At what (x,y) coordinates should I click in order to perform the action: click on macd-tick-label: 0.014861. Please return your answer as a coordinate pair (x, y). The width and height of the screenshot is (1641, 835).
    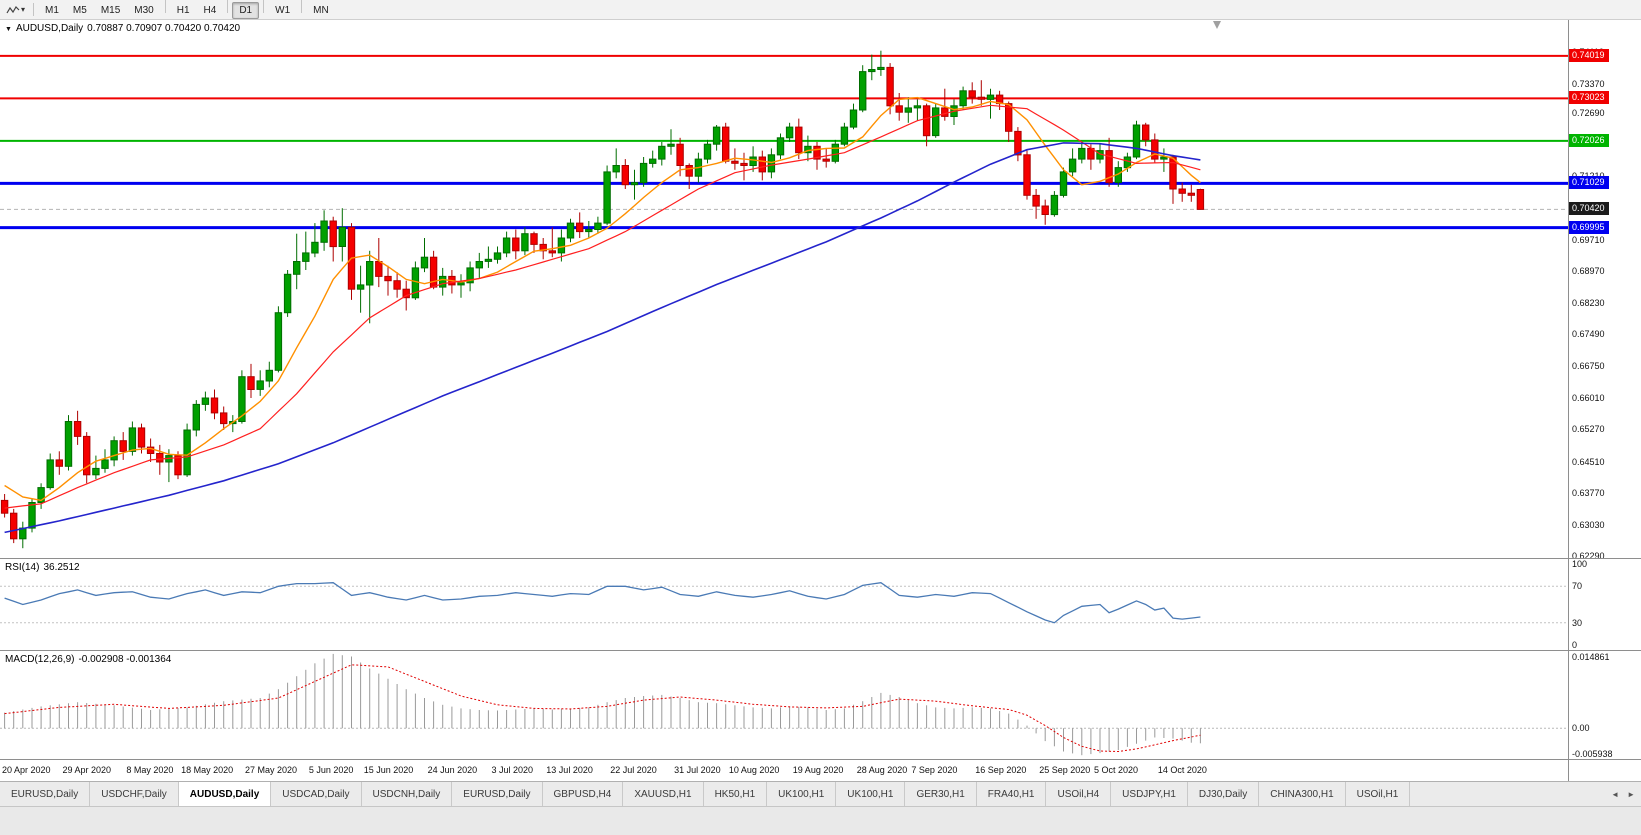
    Looking at the image, I should click on (1591, 657).